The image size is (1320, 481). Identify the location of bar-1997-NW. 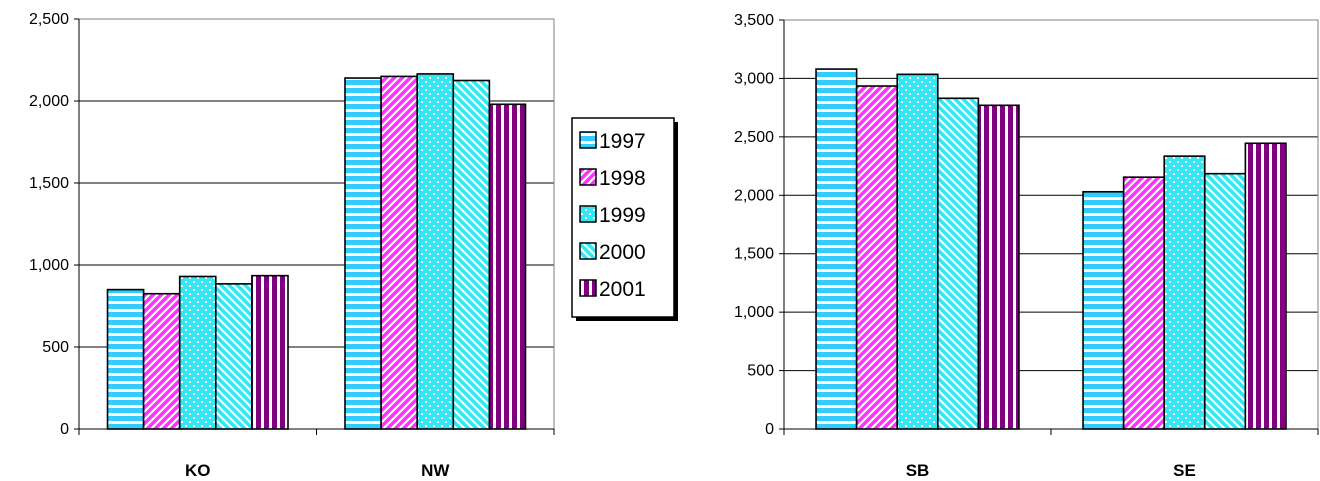
(363, 253).